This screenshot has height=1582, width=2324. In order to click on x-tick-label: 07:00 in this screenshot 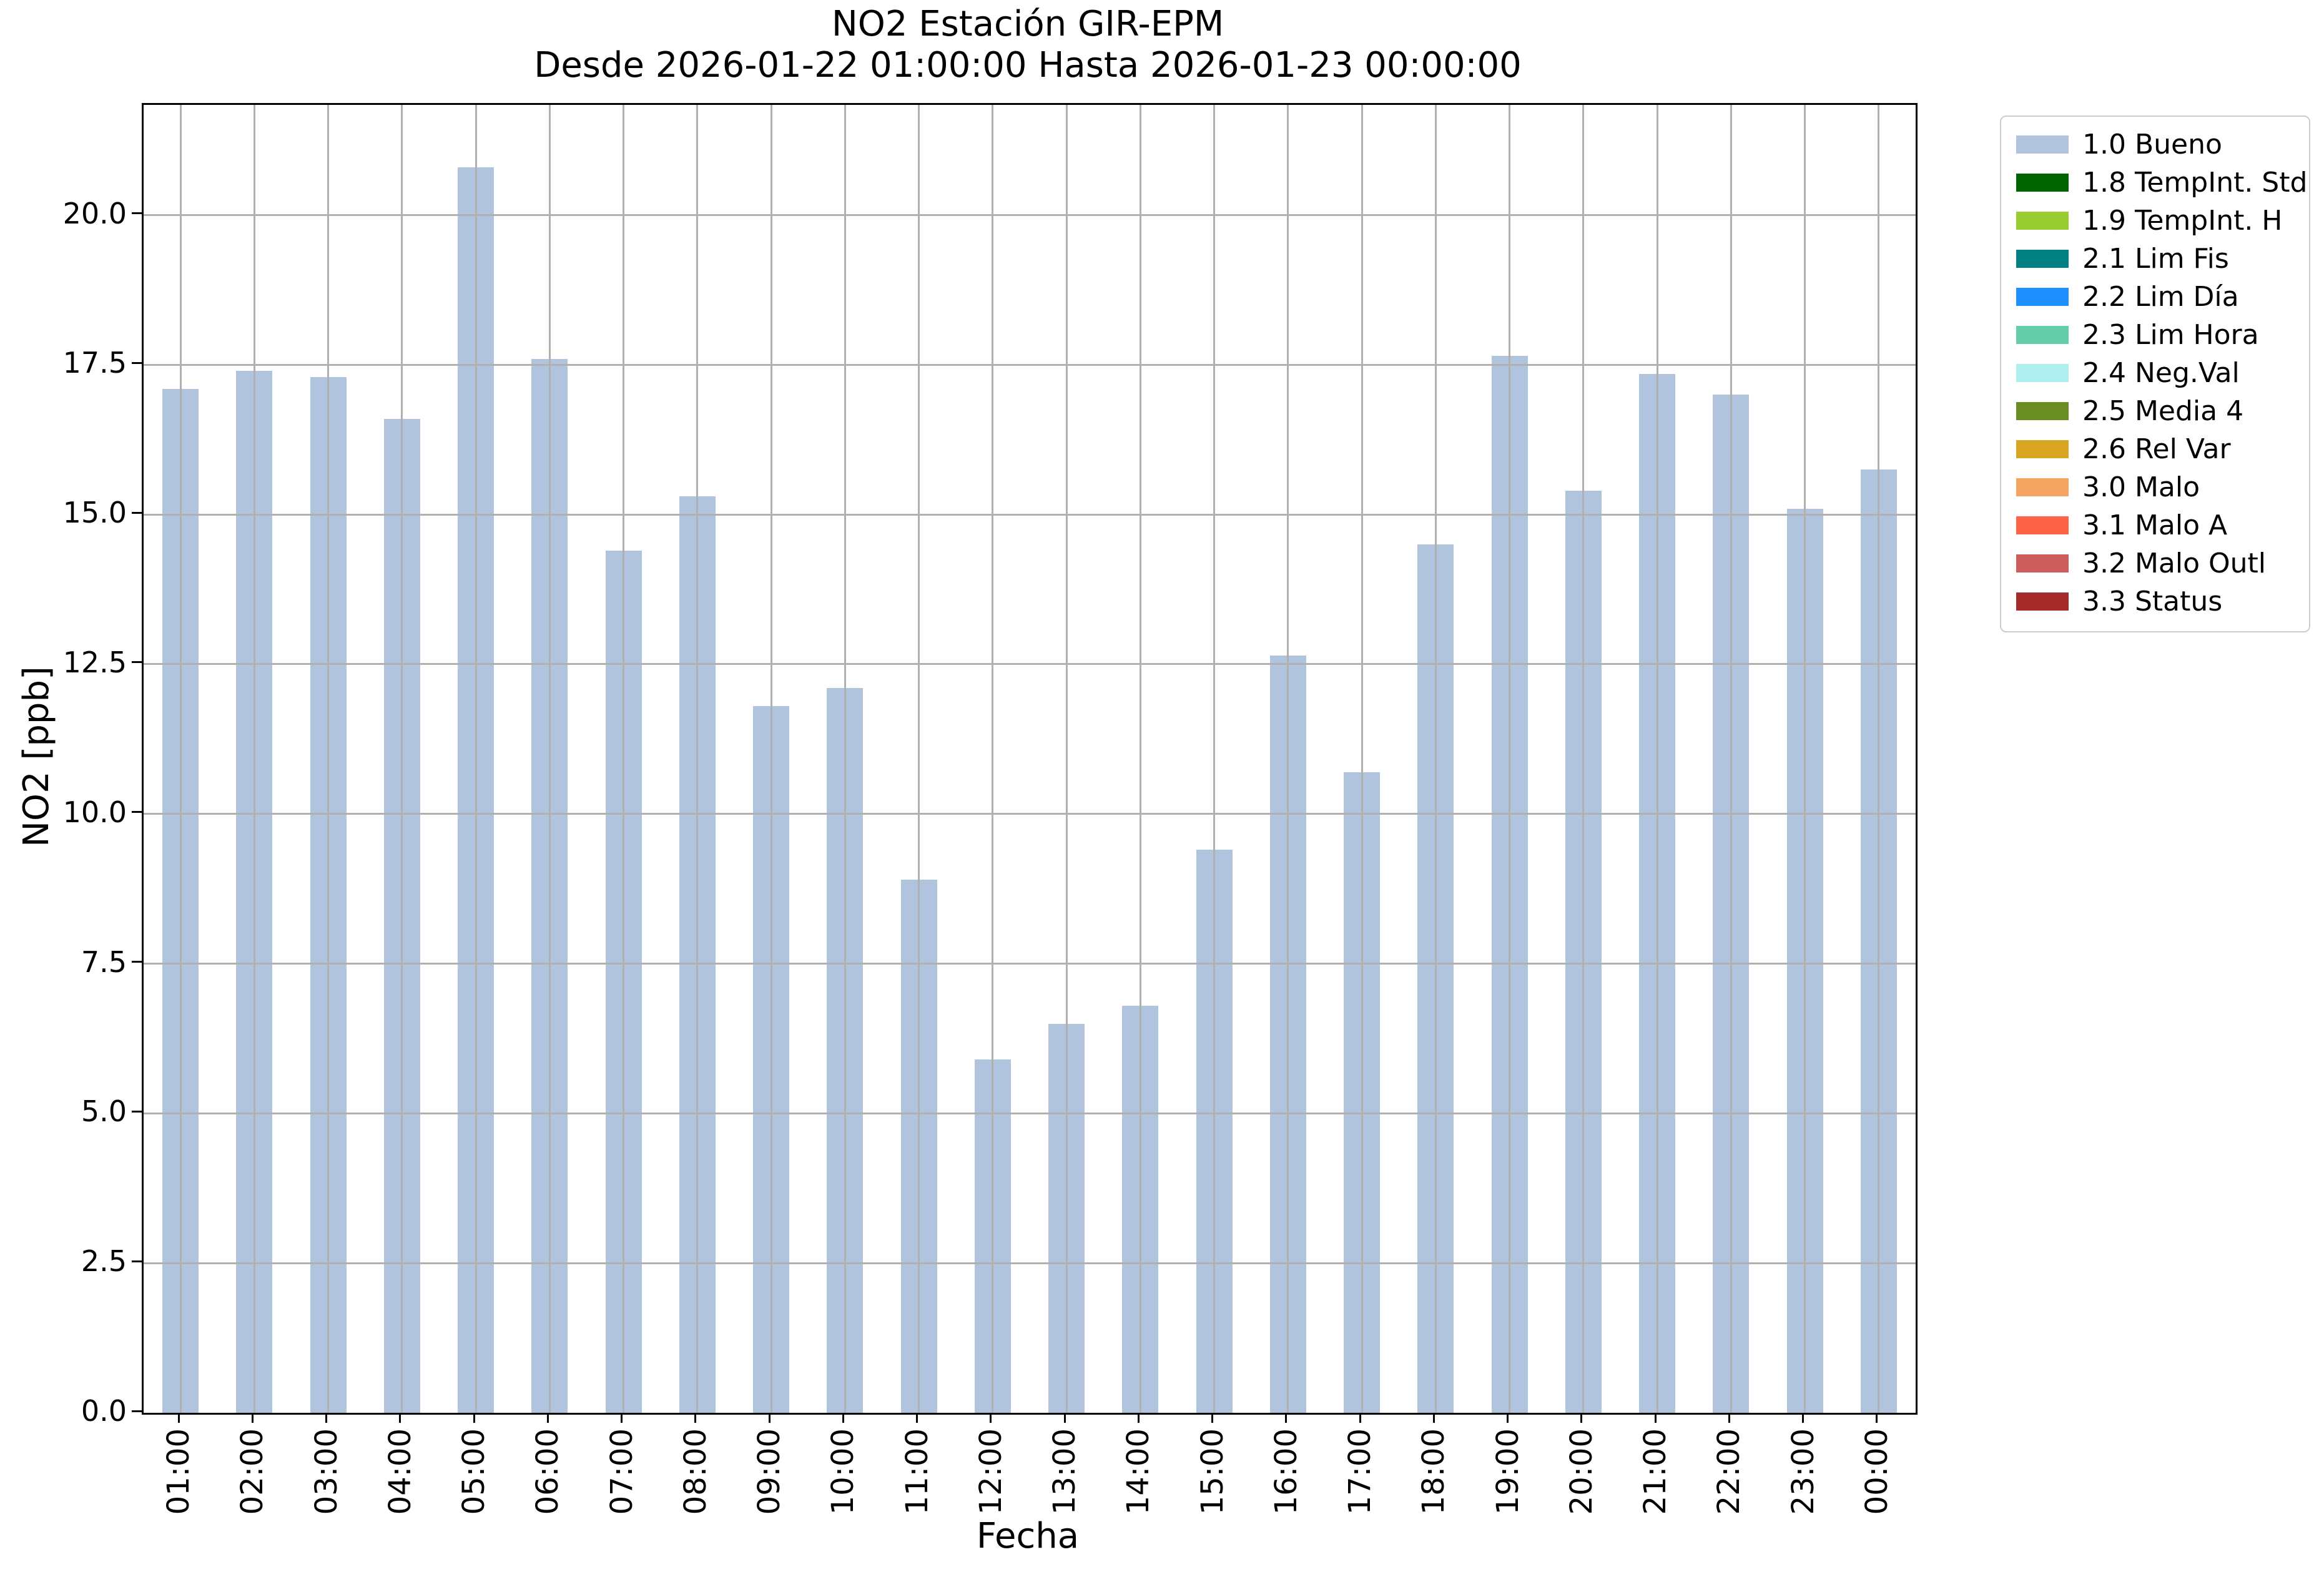, I will do `click(621, 1471)`.